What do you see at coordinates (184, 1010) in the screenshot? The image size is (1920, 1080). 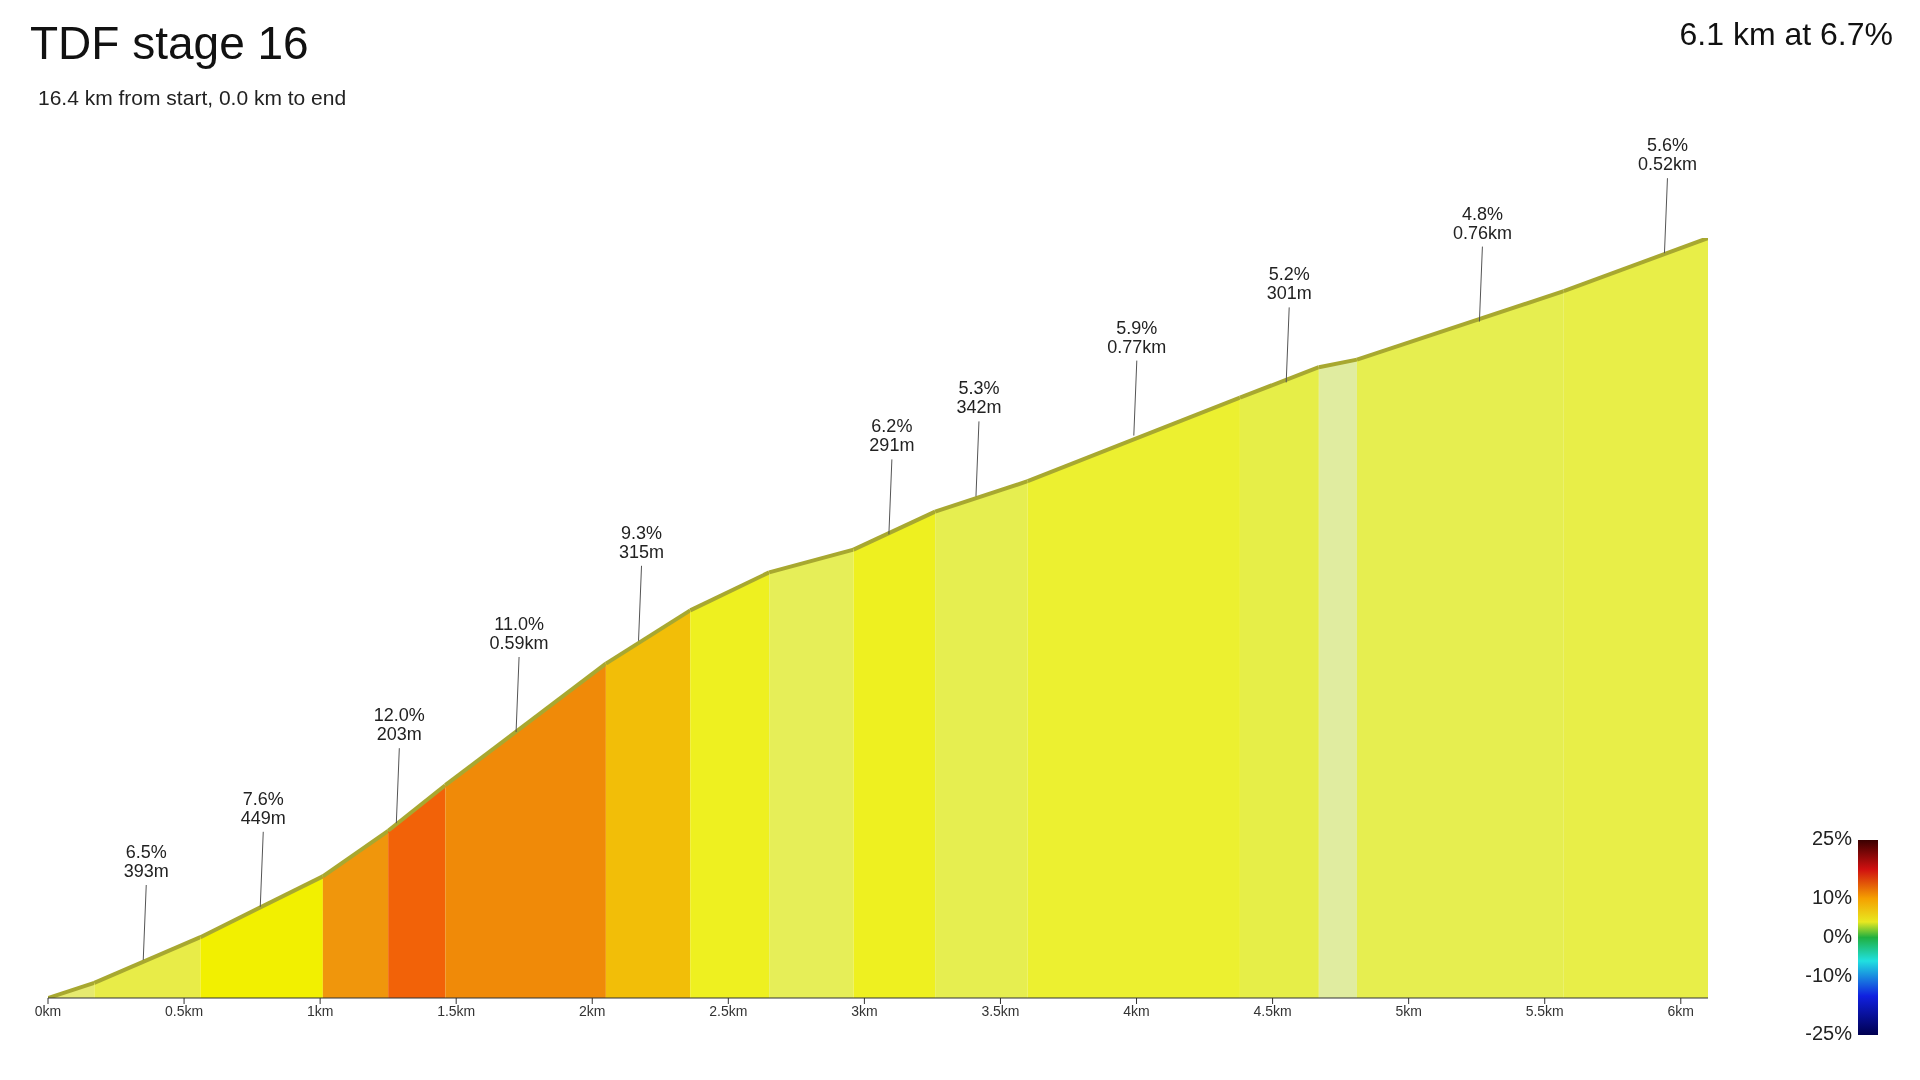 I see `x-tick-label: 0.5km` at bounding box center [184, 1010].